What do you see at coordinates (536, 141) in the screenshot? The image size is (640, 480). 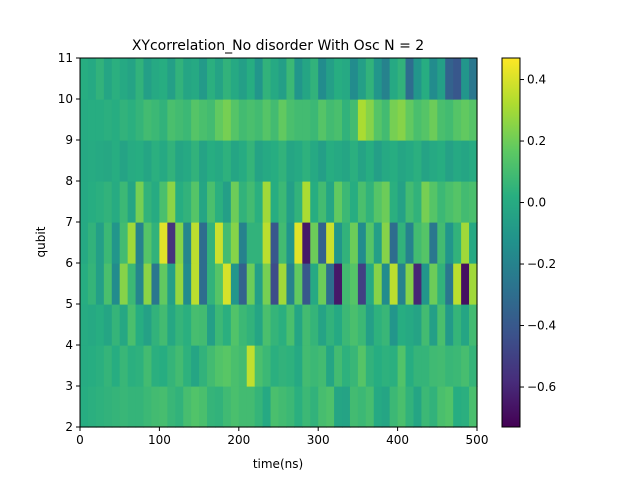 I see `colorbar-tick-label: 0.2` at bounding box center [536, 141].